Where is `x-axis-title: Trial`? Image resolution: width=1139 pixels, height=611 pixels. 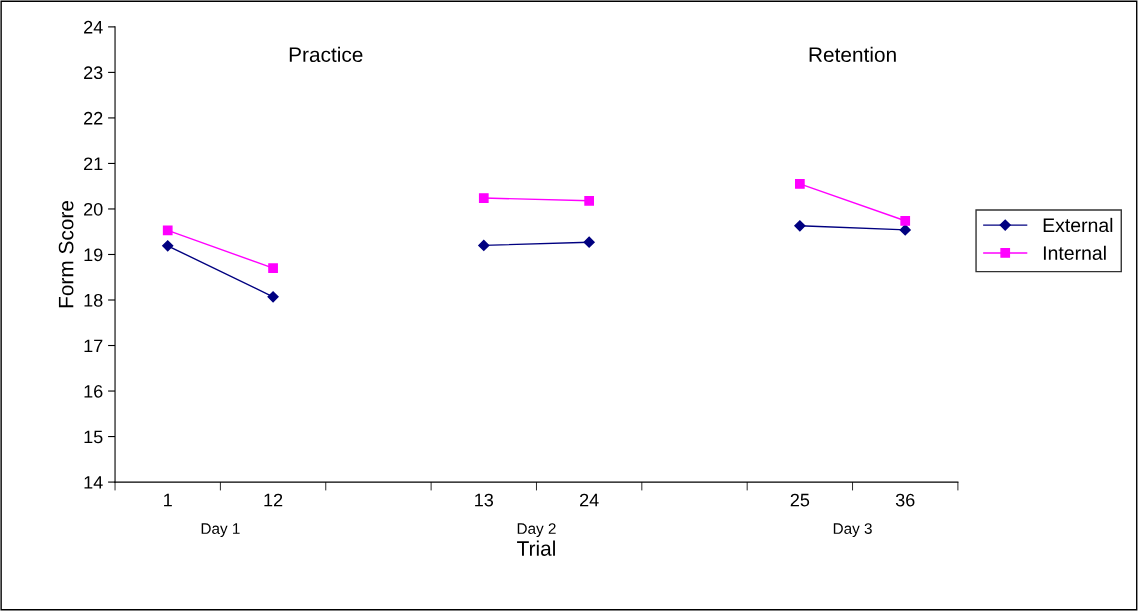 x-axis-title: Trial is located at coordinates (536, 548).